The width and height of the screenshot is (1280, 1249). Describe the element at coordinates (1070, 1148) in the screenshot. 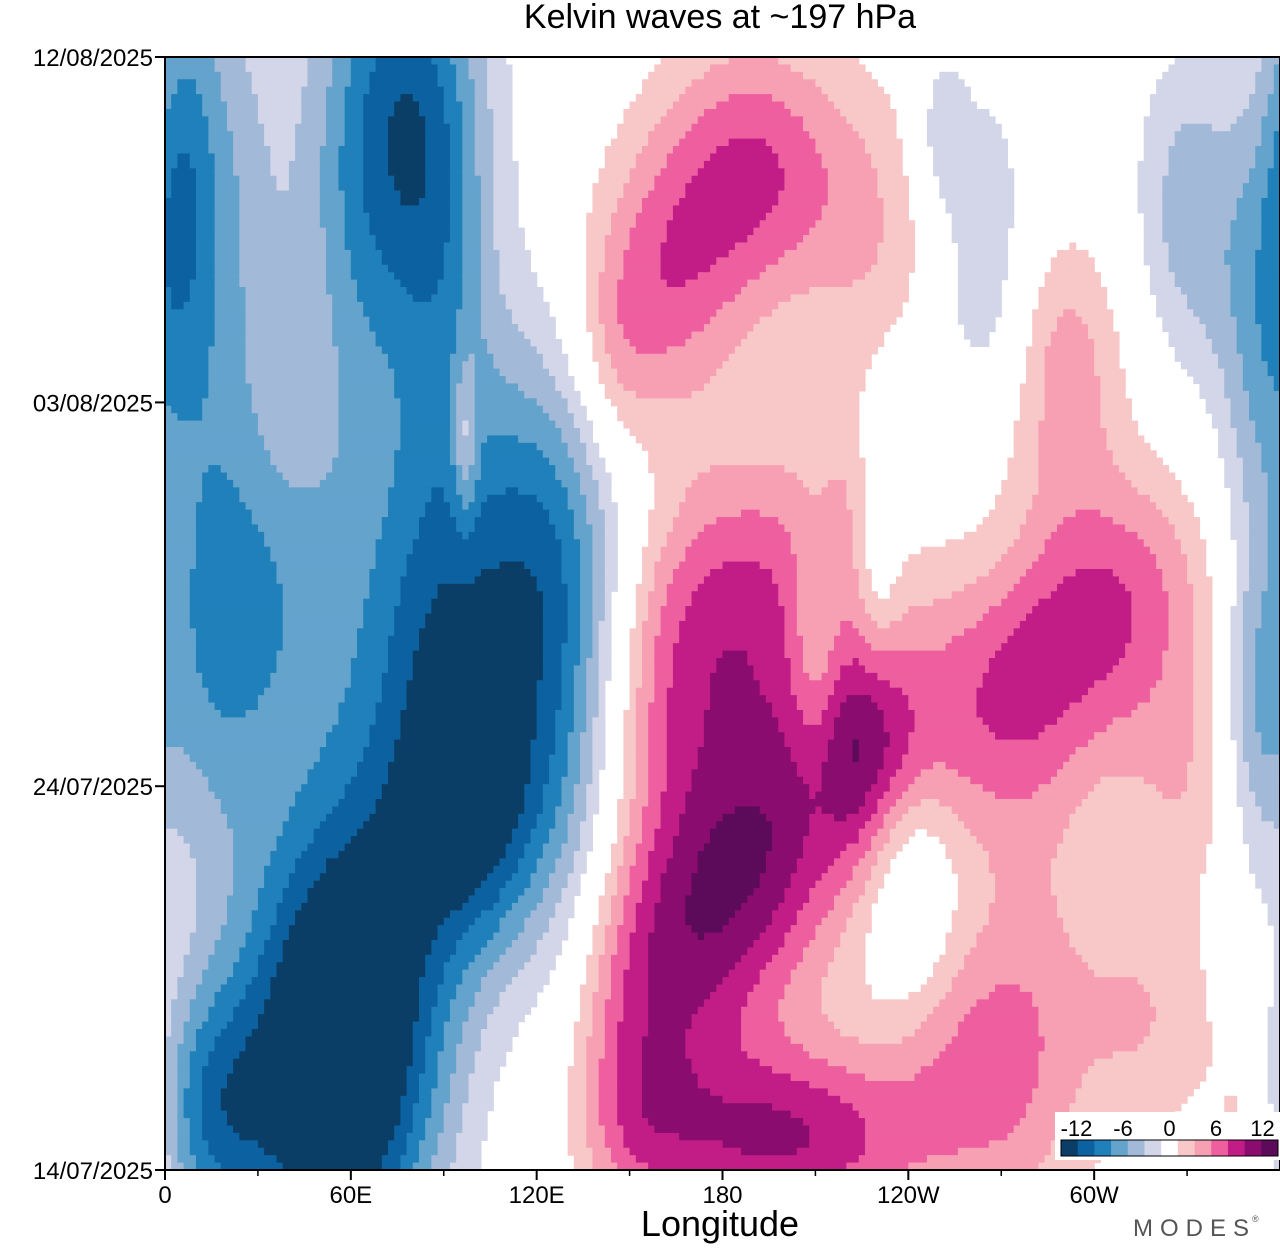

I see `colorbar-swatch` at that location.